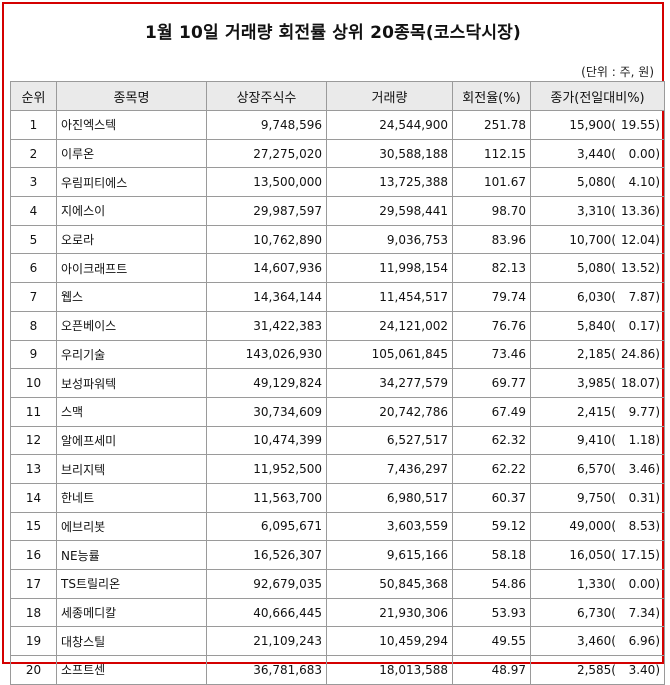 Image resolution: width=670 pixels, height=685 pixels. Describe the element at coordinates (131, 325) in the screenshot. I see `stock-name-cell: 오픈베이스` at that location.